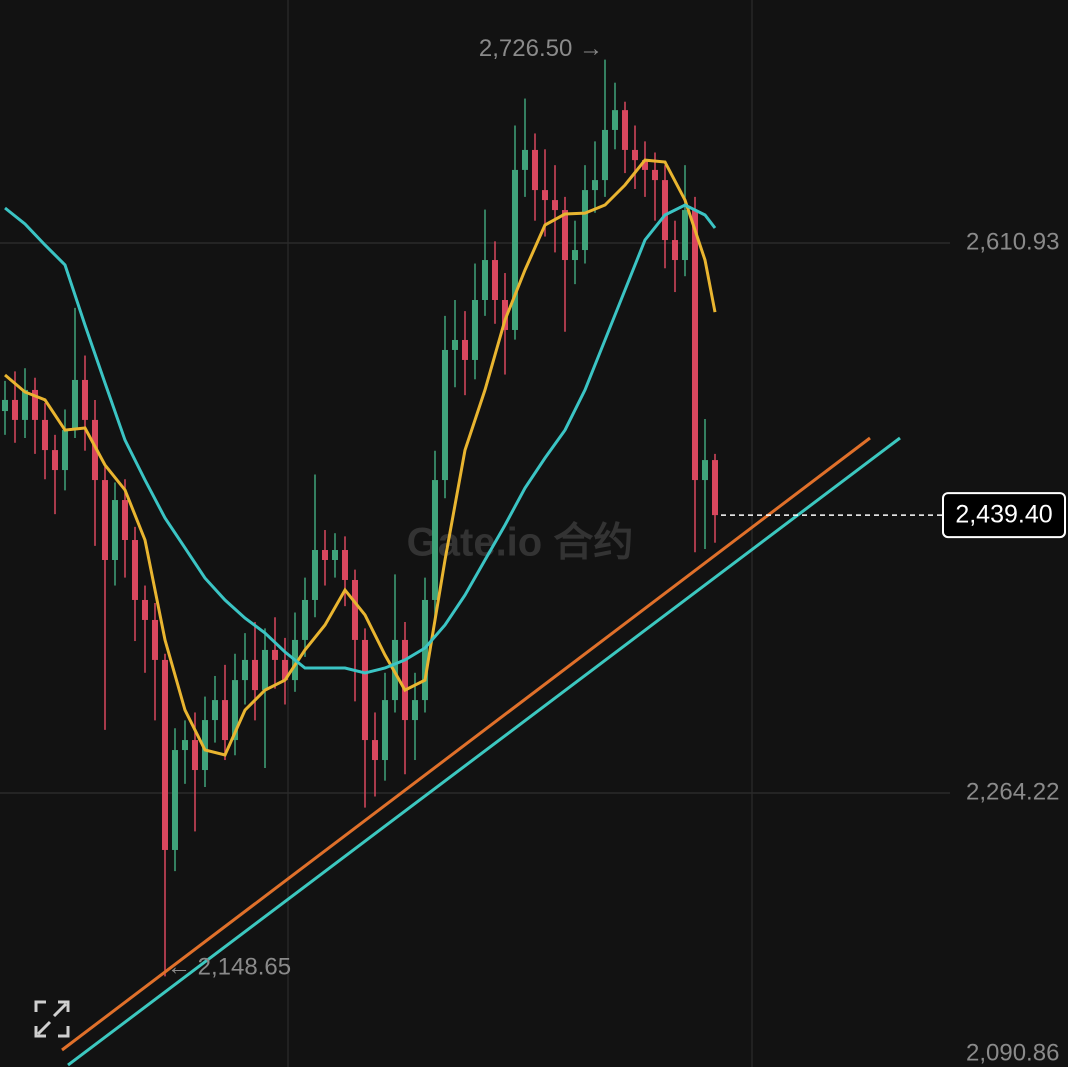 The image size is (1068, 1067). I want to click on y-tick-label: 2,264.22, so click(1012, 791).